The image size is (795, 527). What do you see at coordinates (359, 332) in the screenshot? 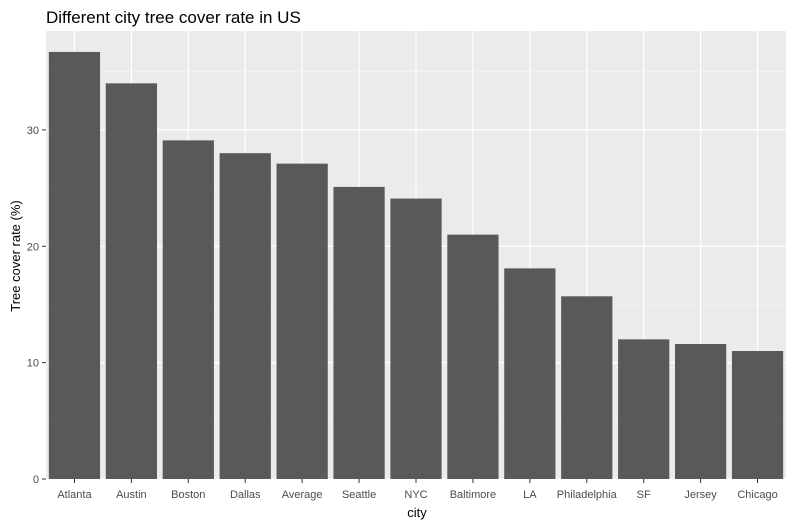
I see `bar-seattle` at bounding box center [359, 332].